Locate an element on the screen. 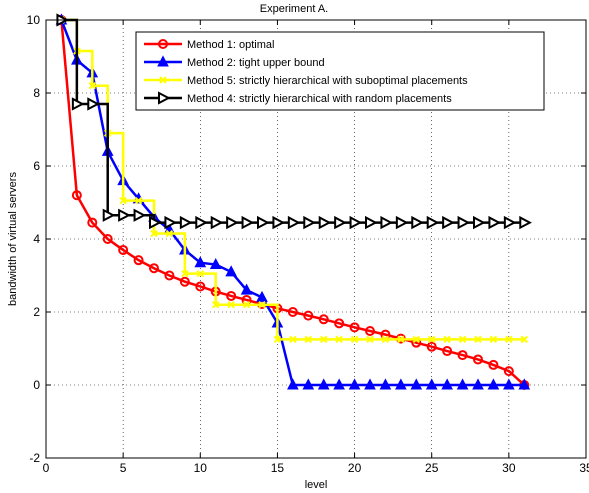 The image size is (589, 493). y-tick-label: 10 is located at coordinates (34, 20).